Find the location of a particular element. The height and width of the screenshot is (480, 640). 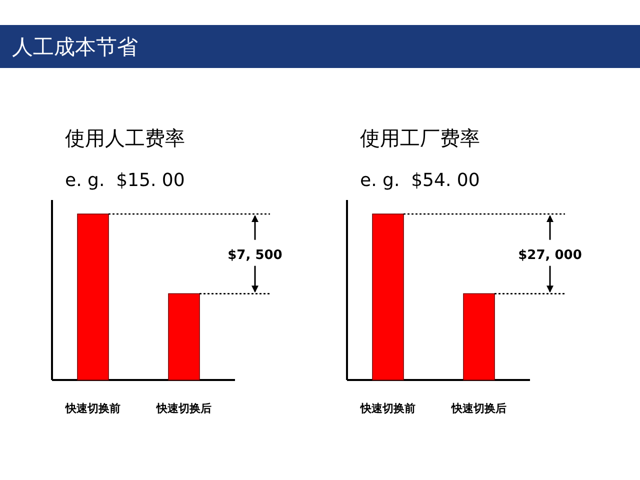

chart-subtitle: e. g. $54. 00 is located at coordinates (420, 180).